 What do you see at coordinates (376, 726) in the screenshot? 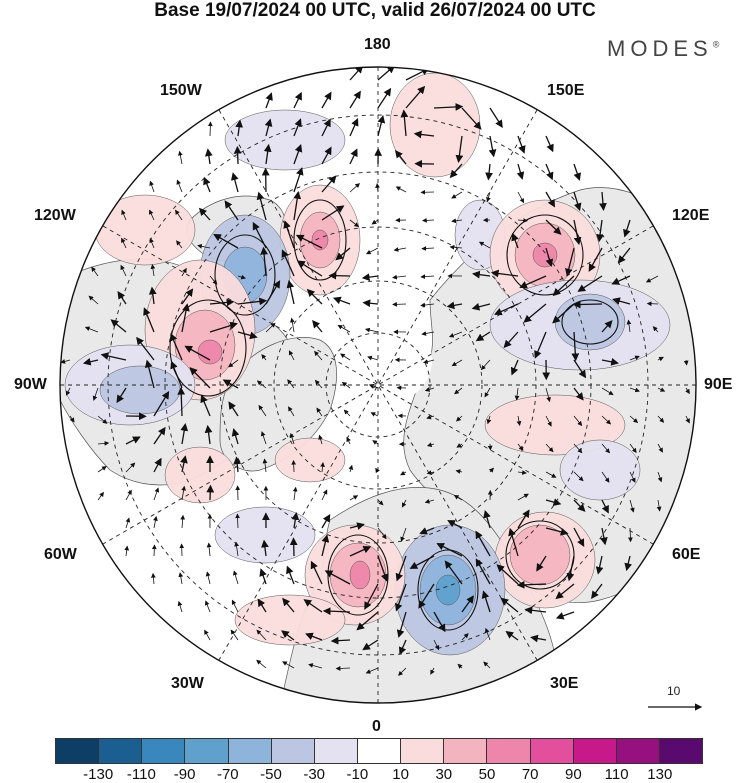
I see `lon-label-0: 0` at bounding box center [376, 726].